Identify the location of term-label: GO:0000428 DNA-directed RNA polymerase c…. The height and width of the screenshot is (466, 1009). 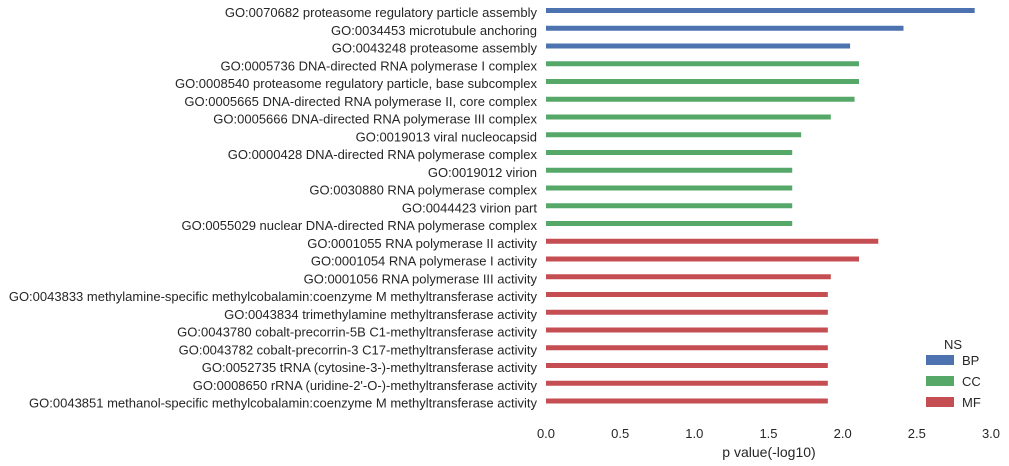
(383, 154).